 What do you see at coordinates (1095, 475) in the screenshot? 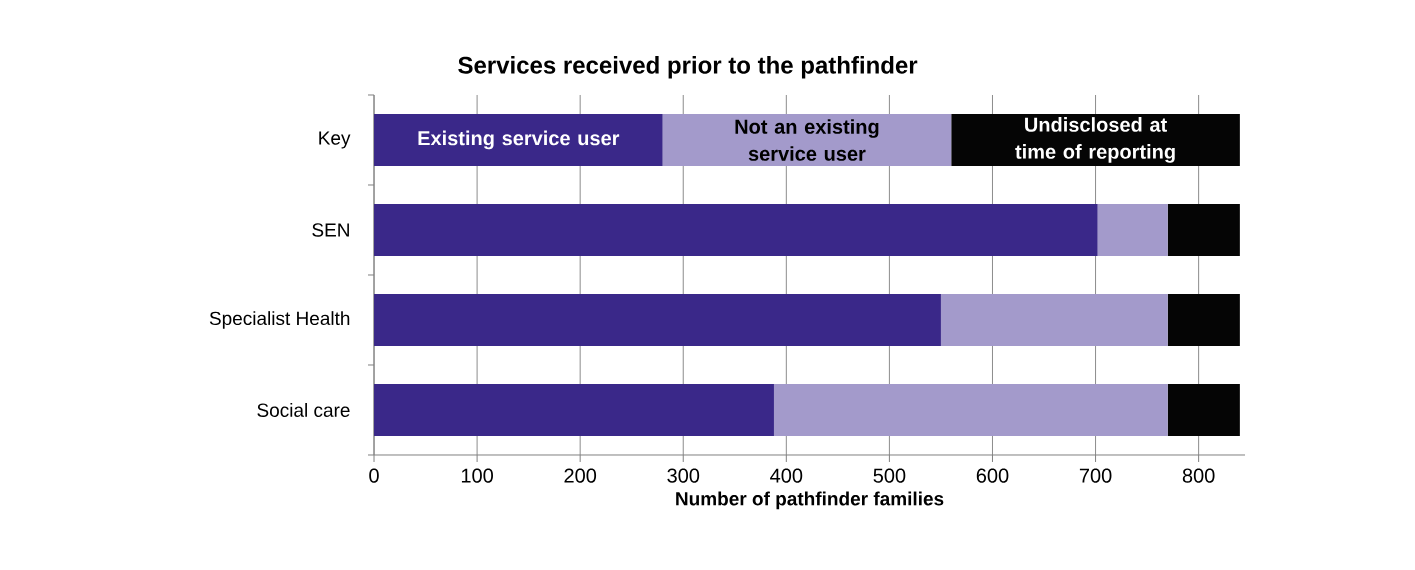
I see `x-tick-label: 700` at bounding box center [1095, 475].